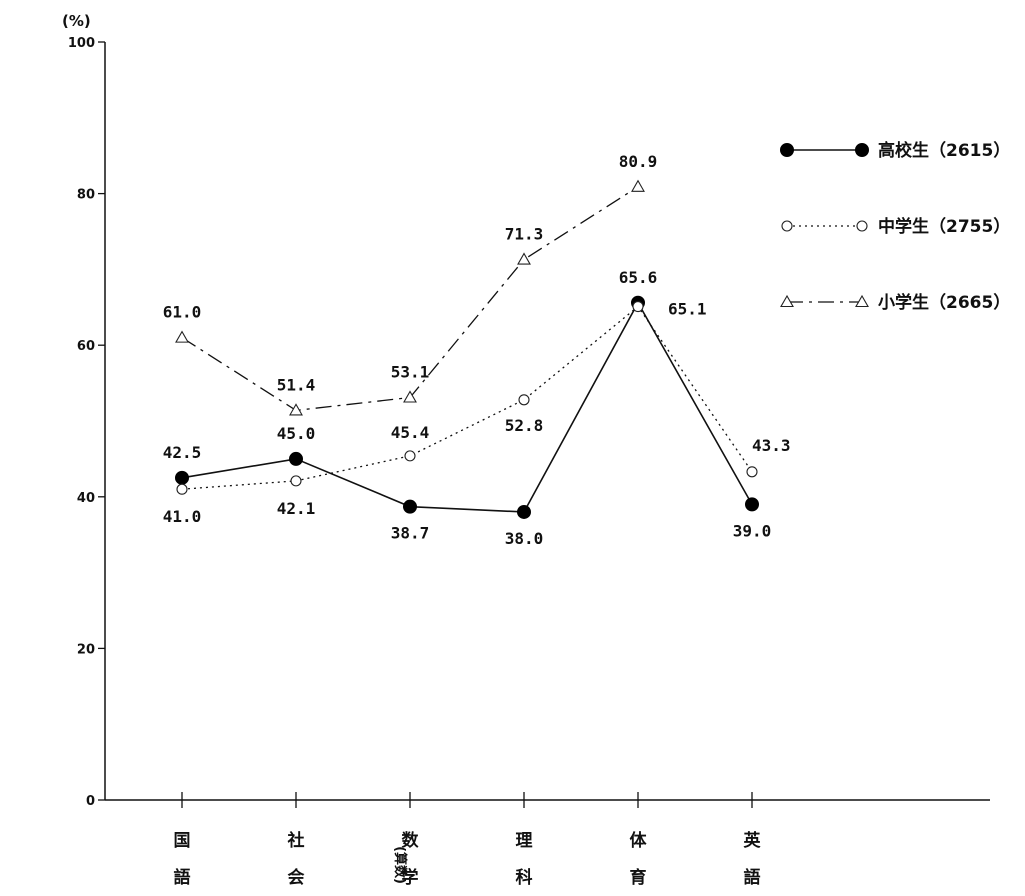 The width and height of the screenshot is (1025, 896). What do you see at coordinates (90, 801) in the screenshot?
I see `y-tick-label: 0` at bounding box center [90, 801].